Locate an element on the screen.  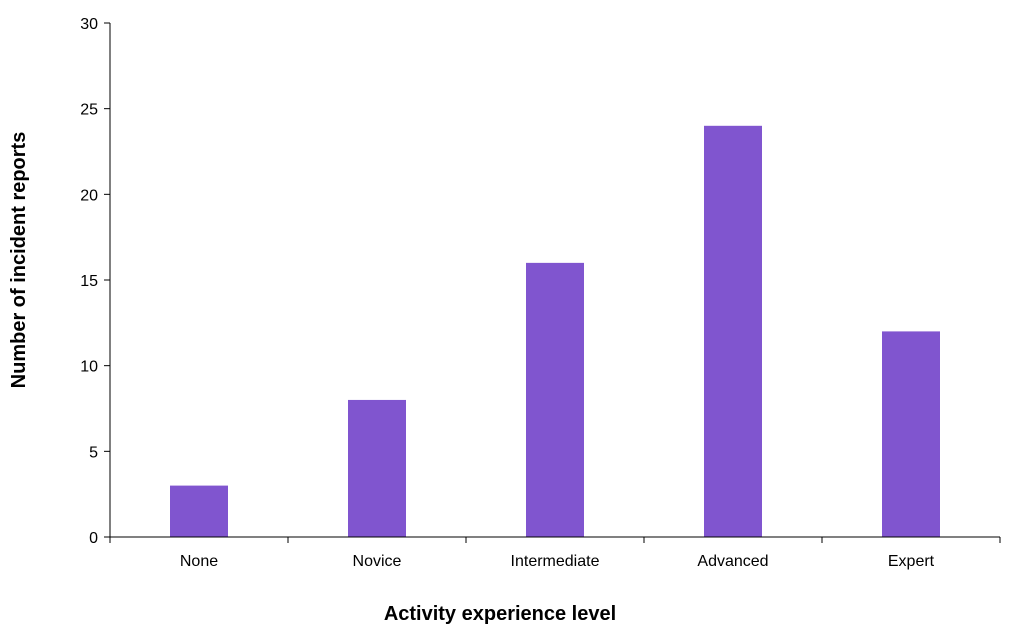
bar-advanced is located at coordinates (733, 331).